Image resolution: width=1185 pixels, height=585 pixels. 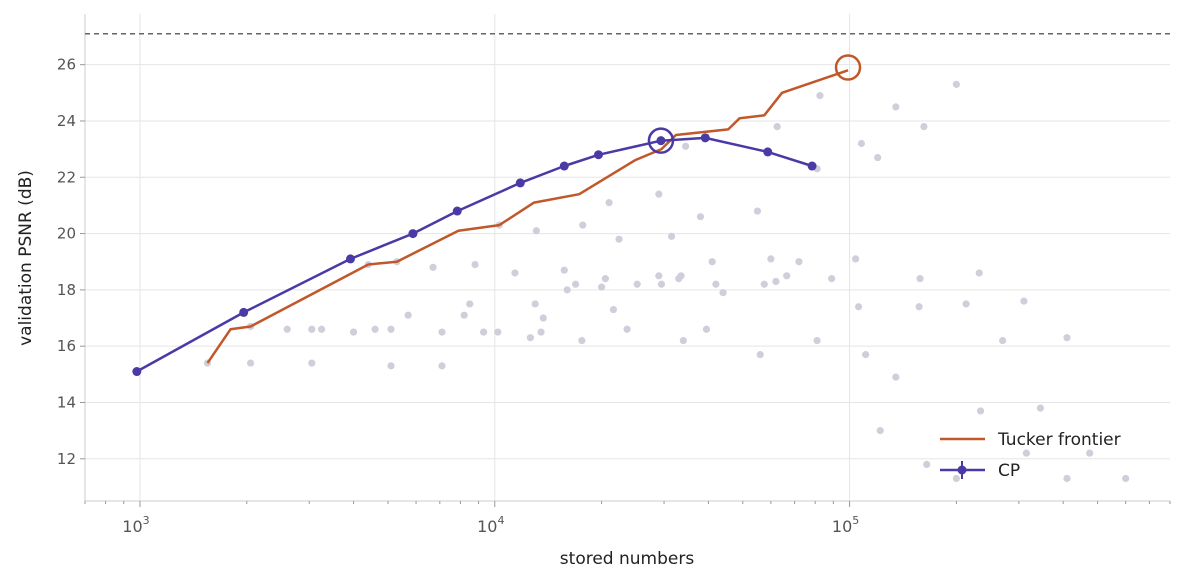 What do you see at coordinates (66, 262) in the screenshot?
I see `y-tick-labels: 12 14 16 18 20 22 24 26` at bounding box center [66, 262].